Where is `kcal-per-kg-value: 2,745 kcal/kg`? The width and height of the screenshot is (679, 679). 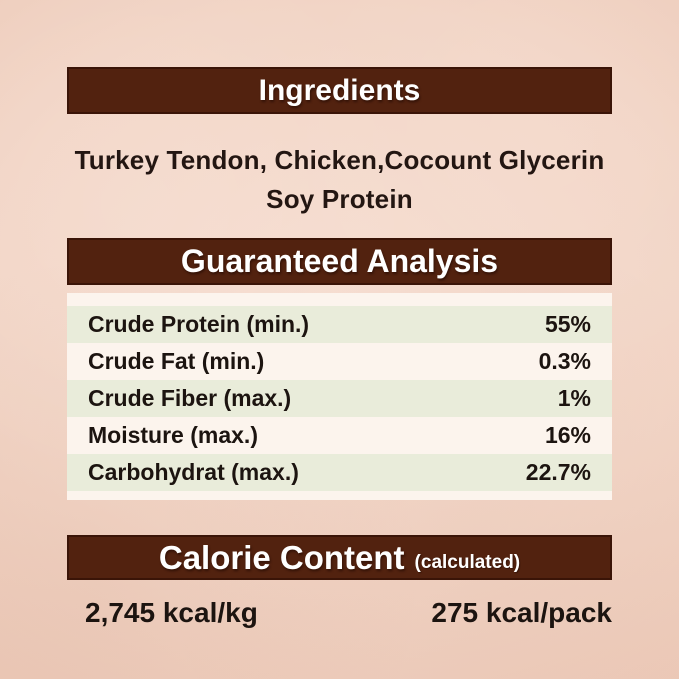
kcal-per-kg-value: 2,745 kcal/kg is located at coordinates (171, 612).